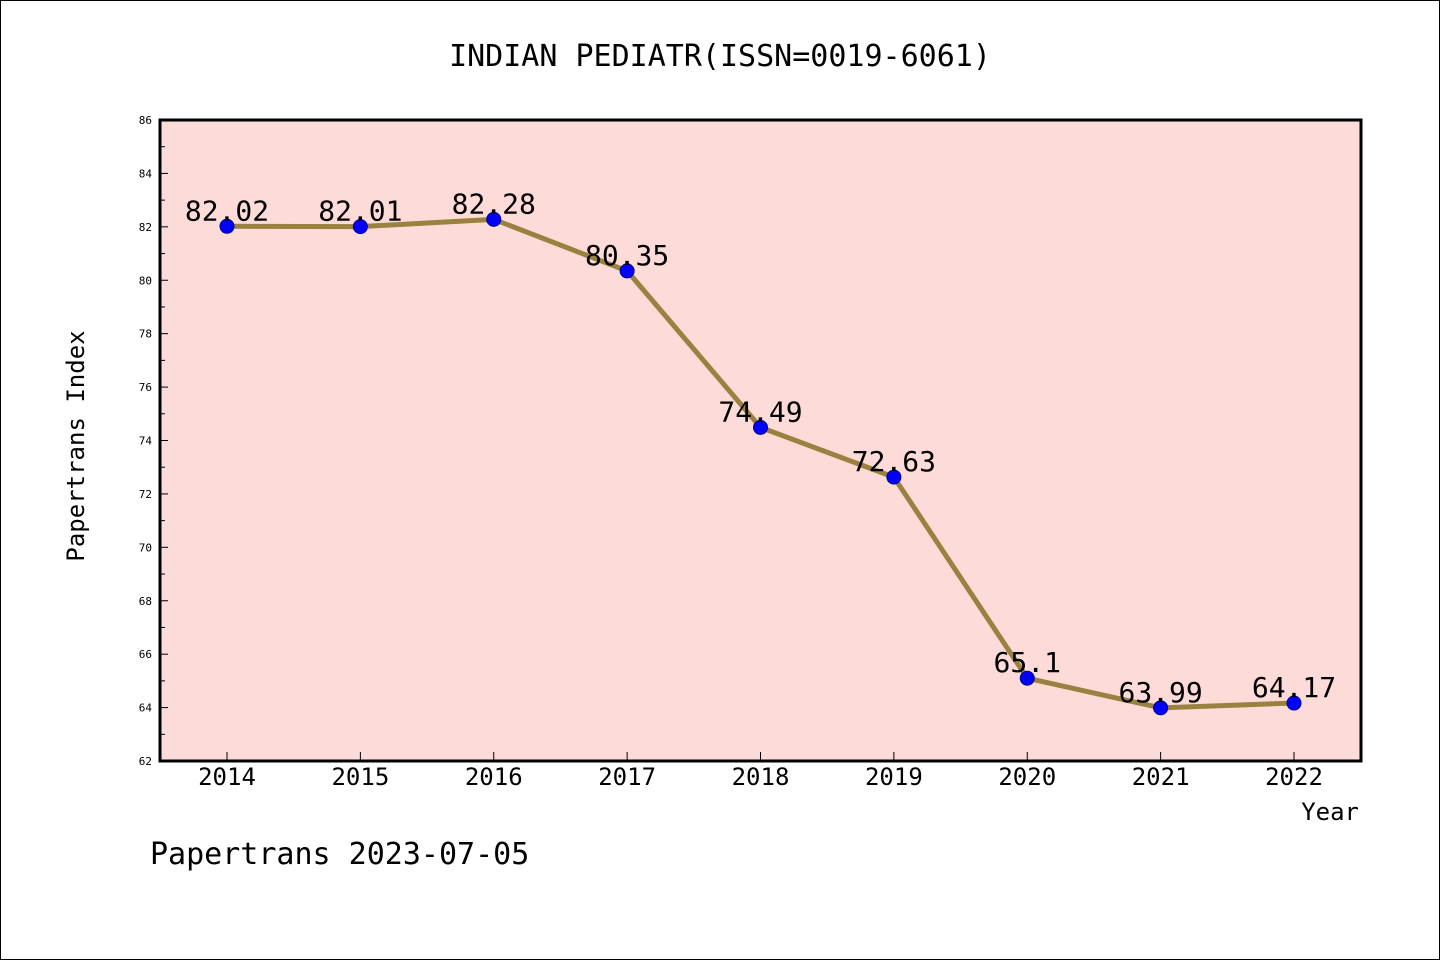 The height and width of the screenshot is (960, 1440). What do you see at coordinates (145, 280) in the screenshot?
I see `y-tick-label: 80` at bounding box center [145, 280].